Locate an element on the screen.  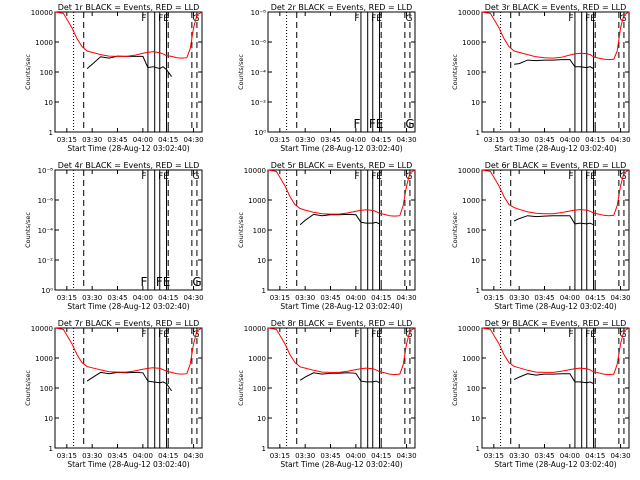
panel-title: Det 5r BLACK = Events, RED = LLD is located at coordinates (342, 165).